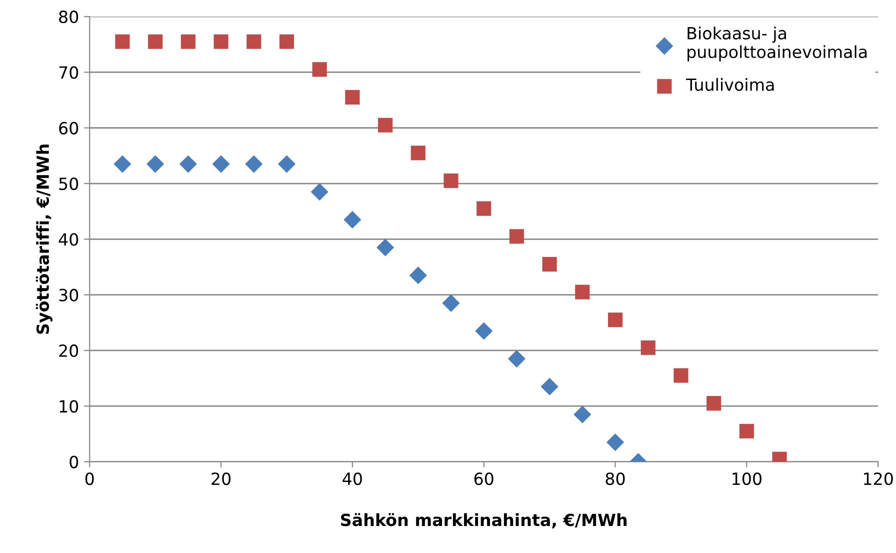 This screenshot has width=896, height=553. What do you see at coordinates (69, 406) in the screenshot?
I see `y-tick-label: 10` at bounding box center [69, 406].